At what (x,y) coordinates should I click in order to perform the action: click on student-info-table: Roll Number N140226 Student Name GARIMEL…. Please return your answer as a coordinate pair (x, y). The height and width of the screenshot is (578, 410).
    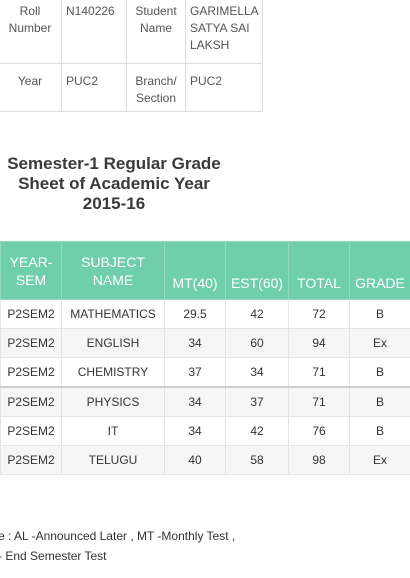
    Looking at the image, I should click on (132, 56).